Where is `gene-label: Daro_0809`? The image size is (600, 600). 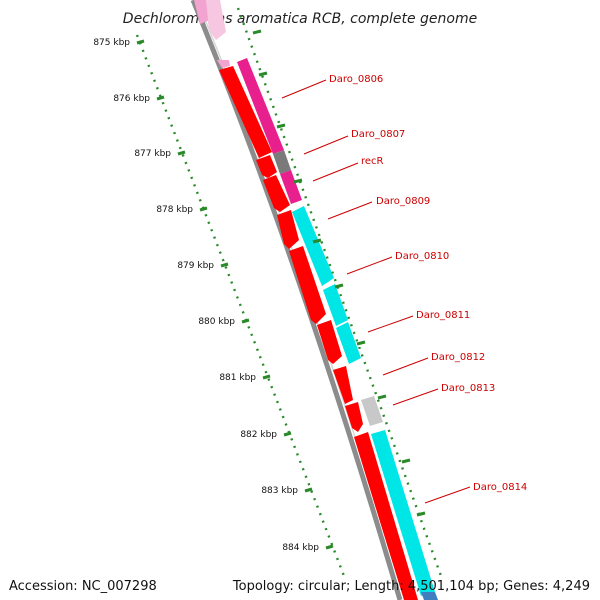 gene-label: Daro_0809 is located at coordinates (403, 201).